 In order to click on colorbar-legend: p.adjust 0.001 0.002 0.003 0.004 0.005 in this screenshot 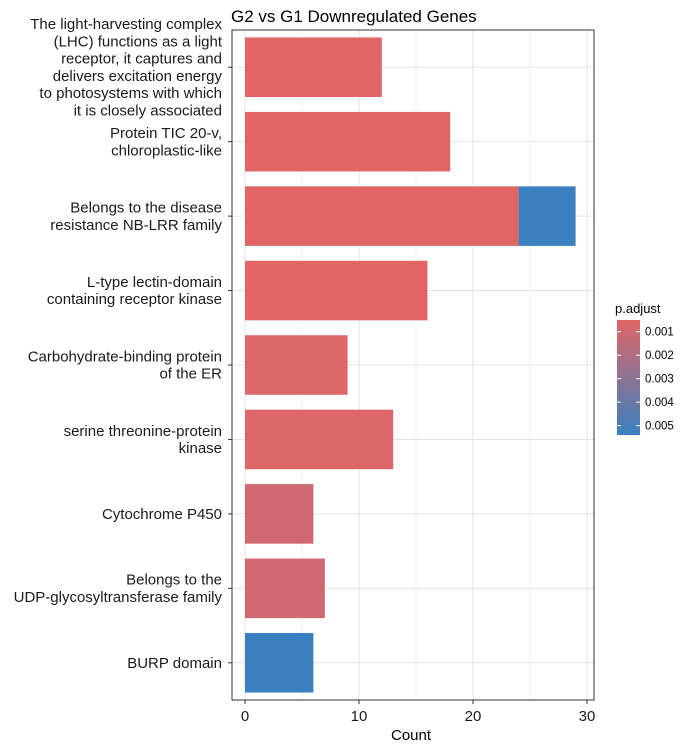, I will do `click(644, 368)`.